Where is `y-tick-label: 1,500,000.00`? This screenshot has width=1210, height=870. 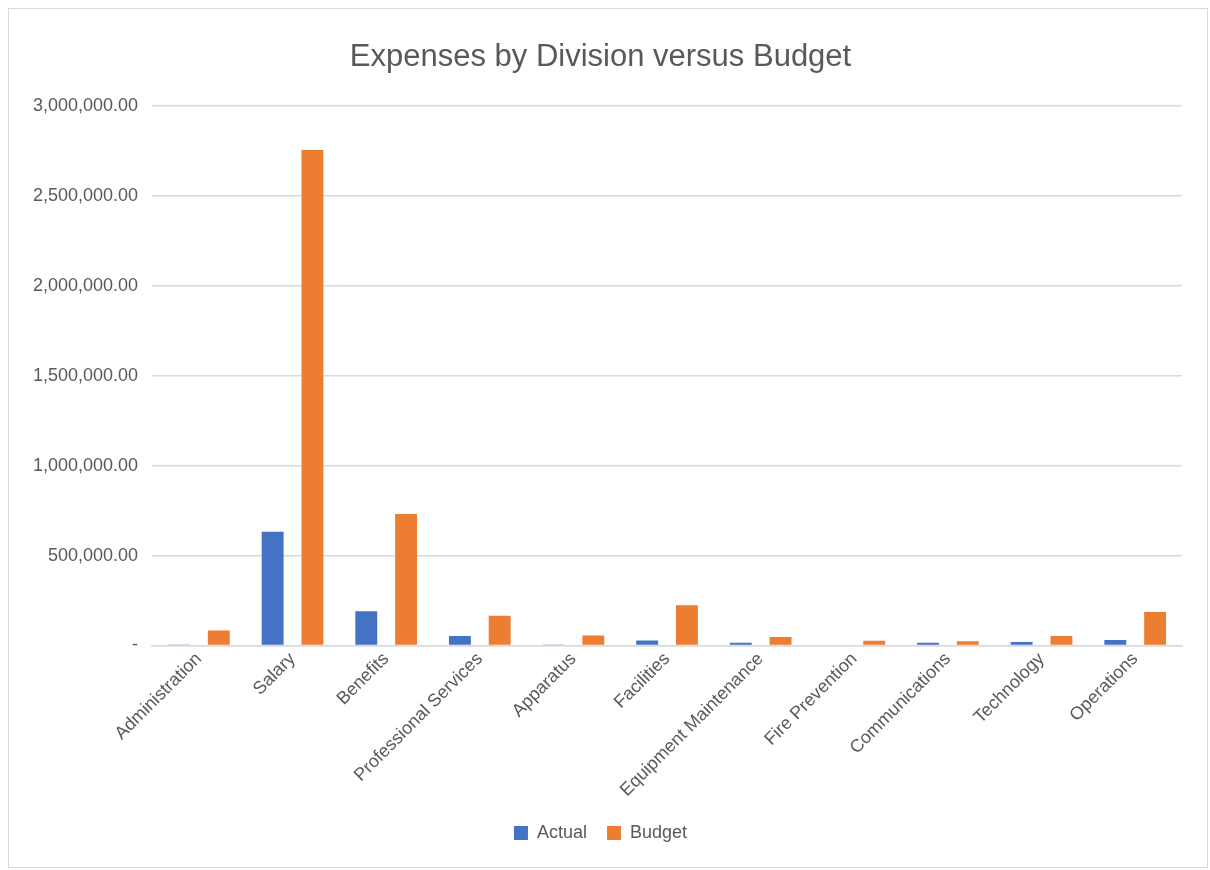
y-tick-label: 1,500,000.00 is located at coordinates (85, 374).